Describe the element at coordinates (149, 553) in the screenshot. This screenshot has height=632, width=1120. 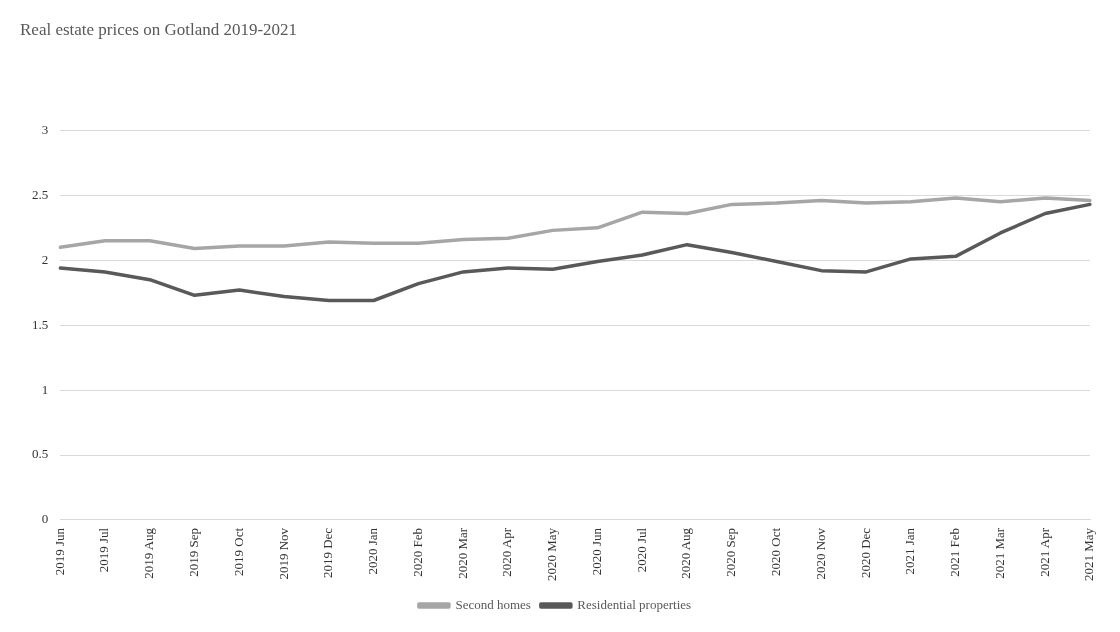
I see `x-tick-label: 2019 Aug` at that location.